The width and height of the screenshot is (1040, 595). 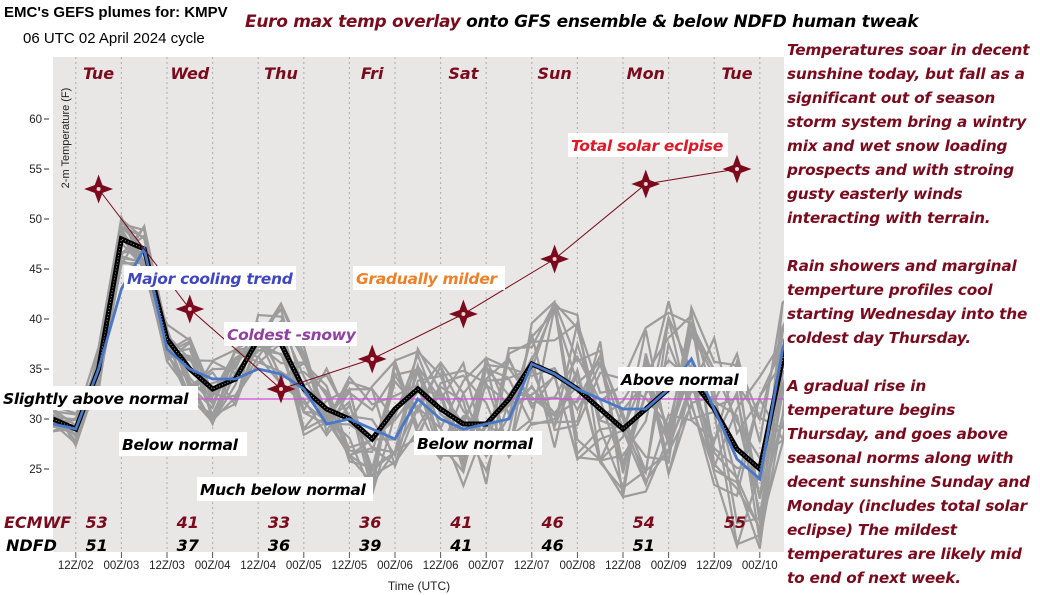 What do you see at coordinates (486, 566) in the screenshot?
I see `x-tick-label: 00Z/07` at bounding box center [486, 566].